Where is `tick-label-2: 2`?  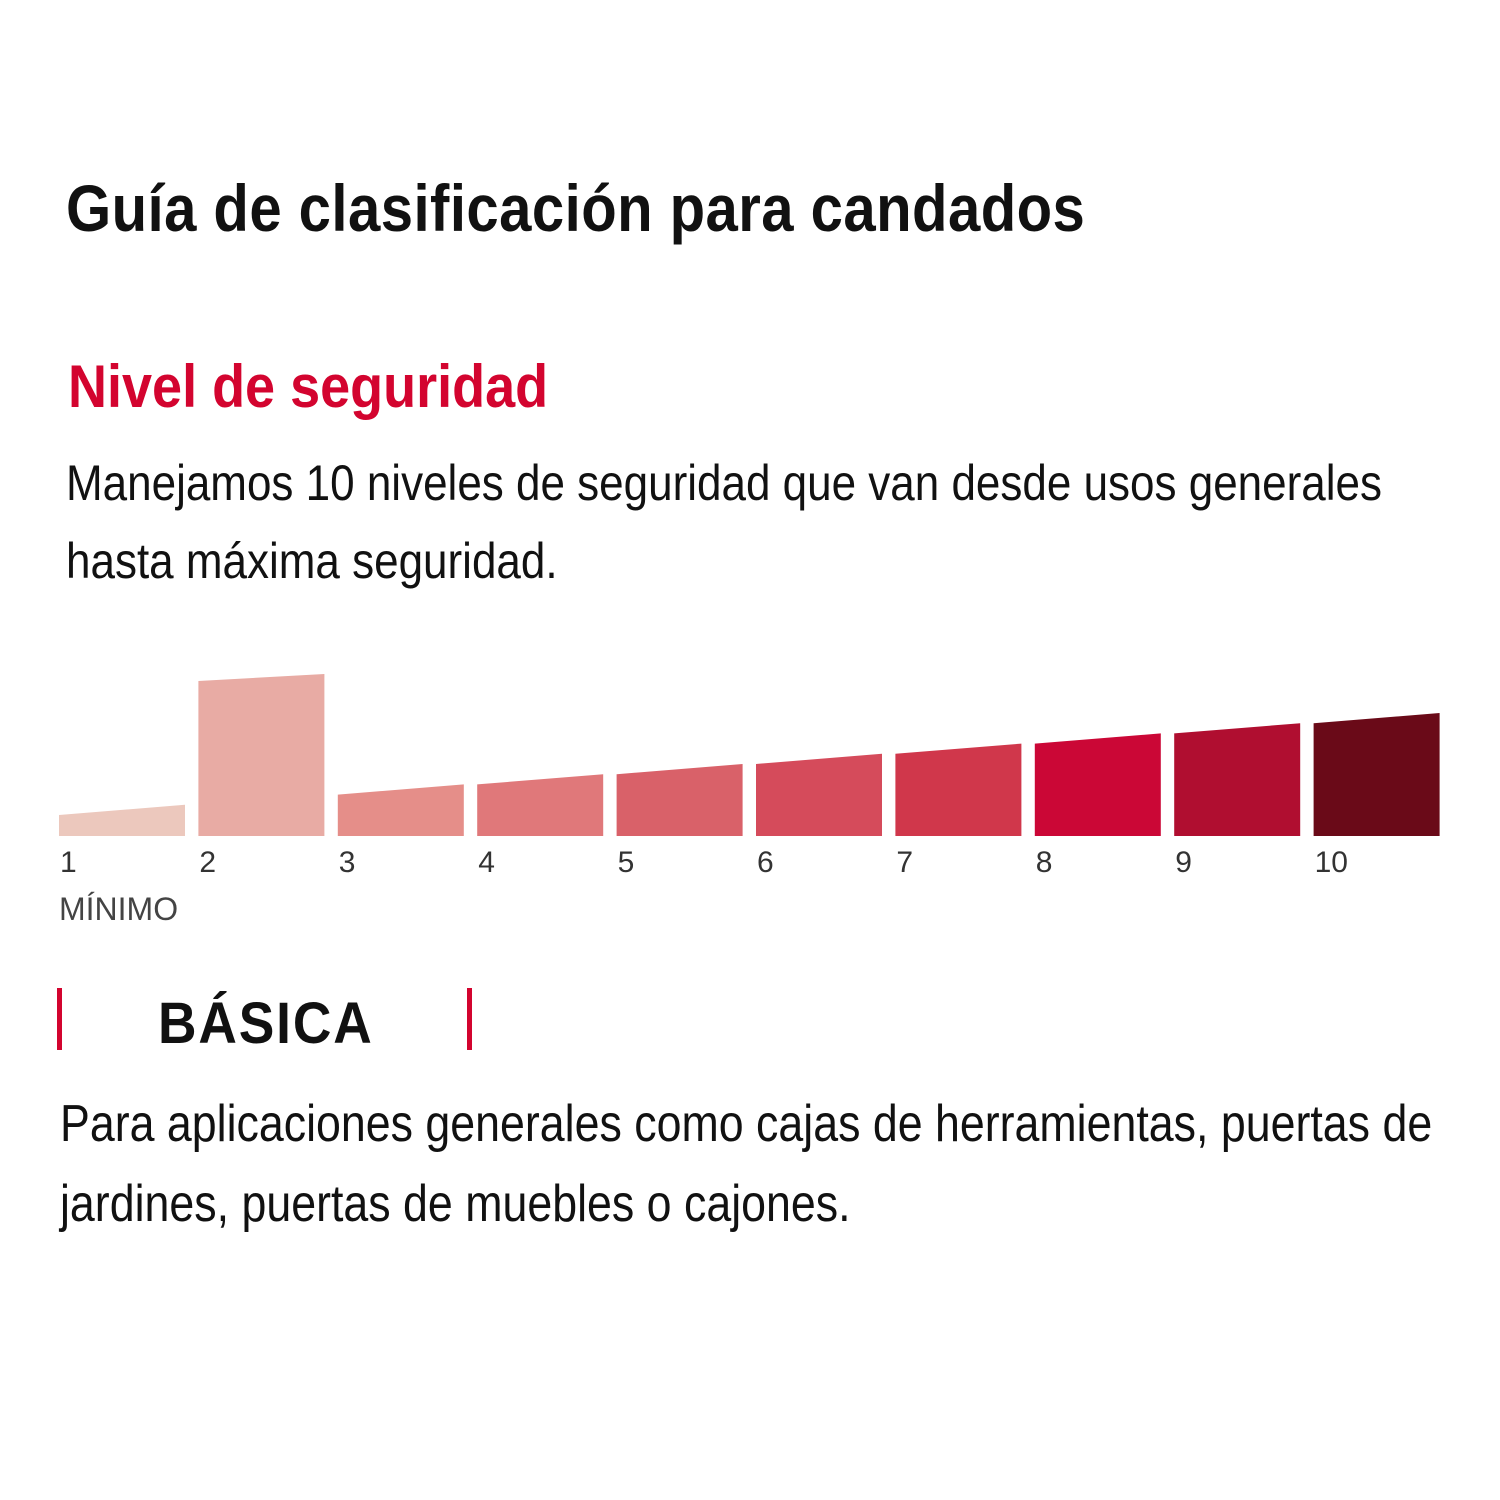 tick-label-2: 2 is located at coordinates (207, 862).